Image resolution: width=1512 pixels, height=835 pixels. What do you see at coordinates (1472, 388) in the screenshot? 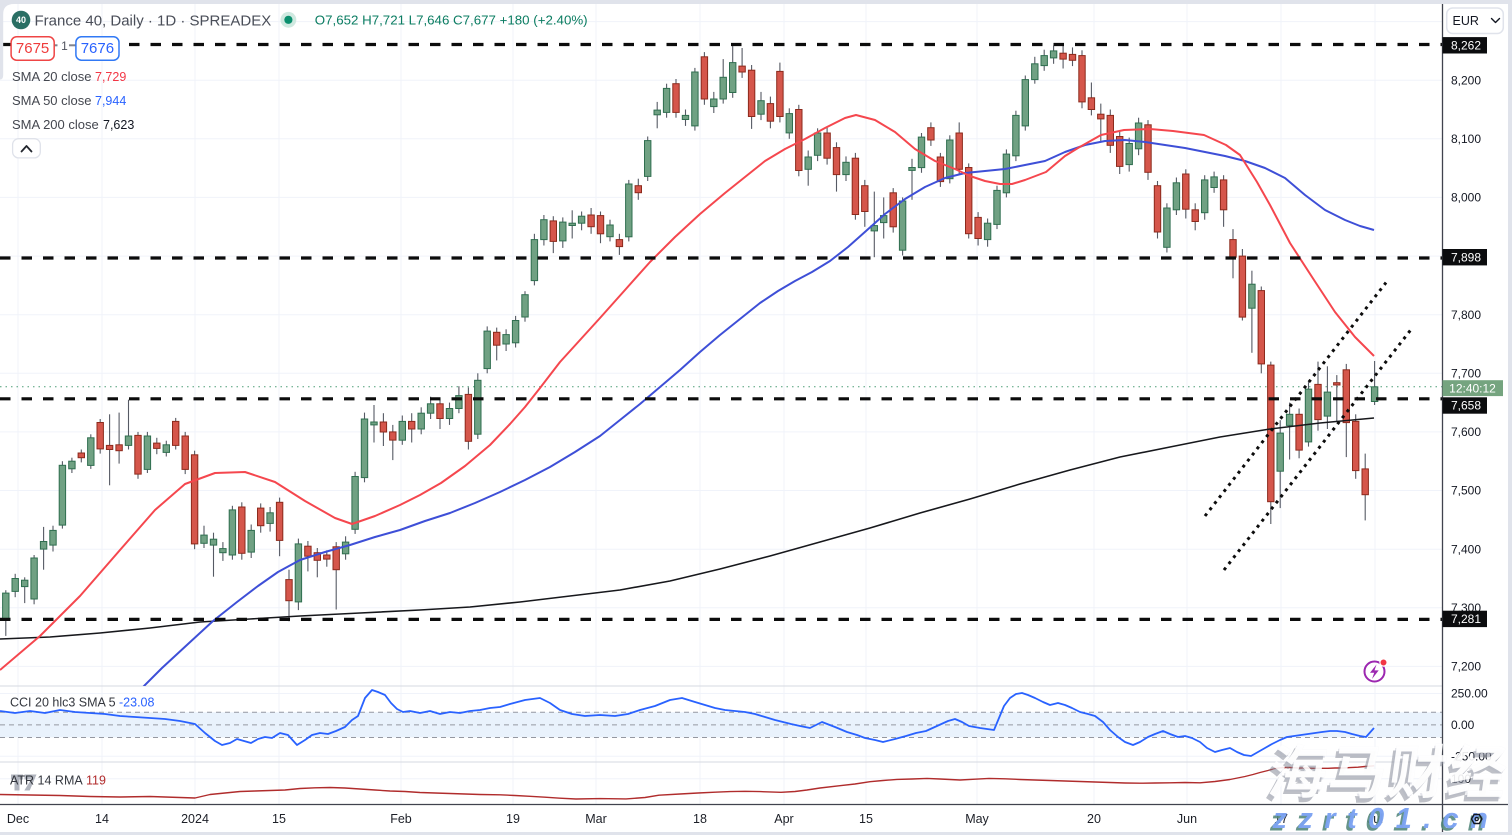
I see `svg-text: 12:40:12` at bounding box center [1472, 388].